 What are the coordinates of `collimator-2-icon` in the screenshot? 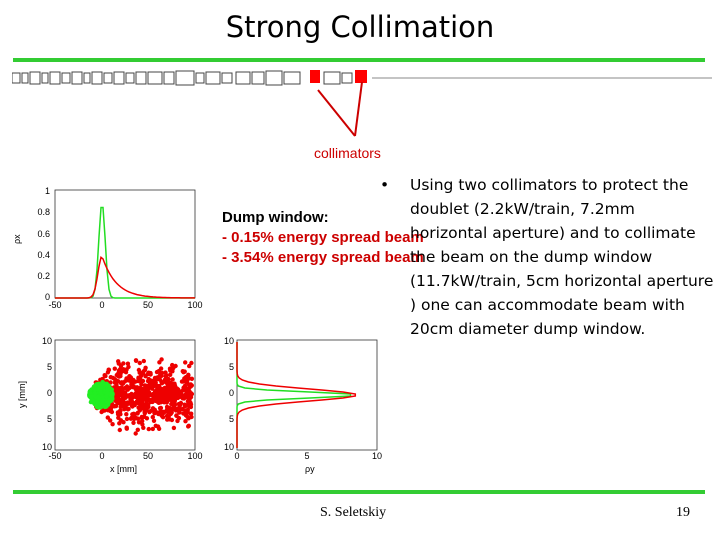 It's located at (361, 76).